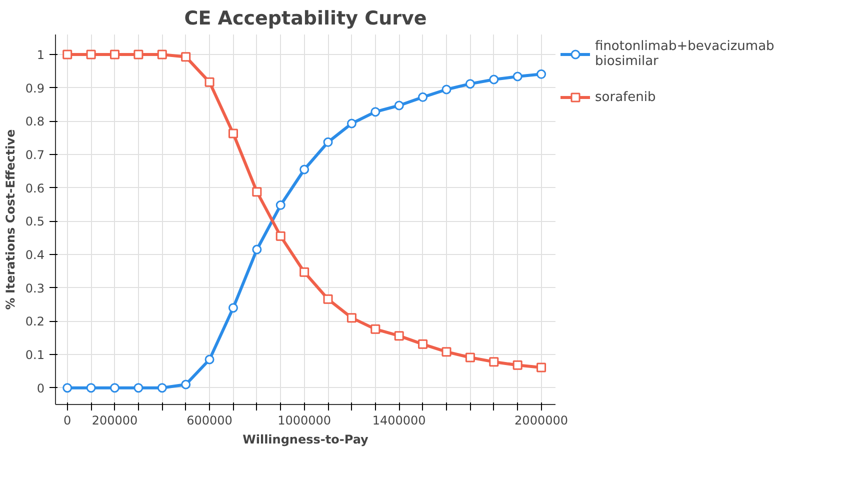 This screenshot has width=844, height=487. What do you see at coordinates (209, 421) in the screenshot?
I see `x-tick-label: 600000` at bounding box center [209, 421].